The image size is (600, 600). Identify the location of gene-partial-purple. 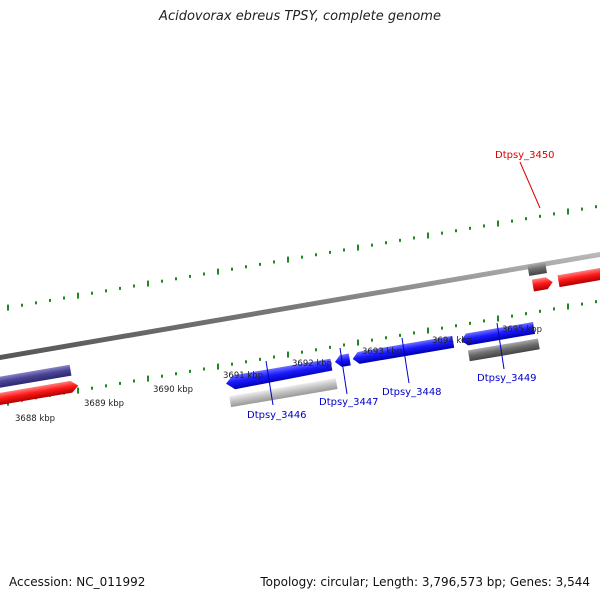
(36, 378).